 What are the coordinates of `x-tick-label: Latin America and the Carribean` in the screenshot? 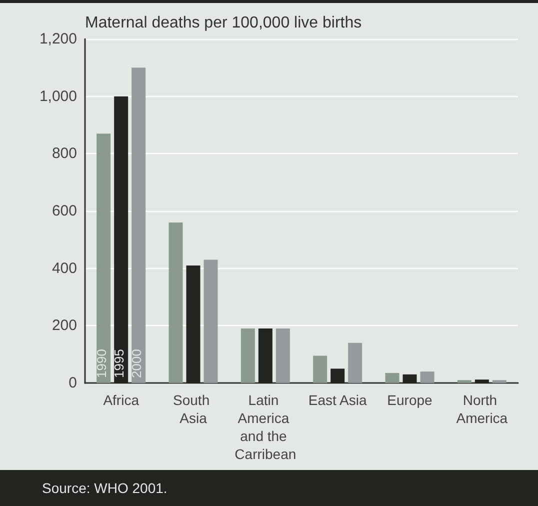 It's located at (265, 427).